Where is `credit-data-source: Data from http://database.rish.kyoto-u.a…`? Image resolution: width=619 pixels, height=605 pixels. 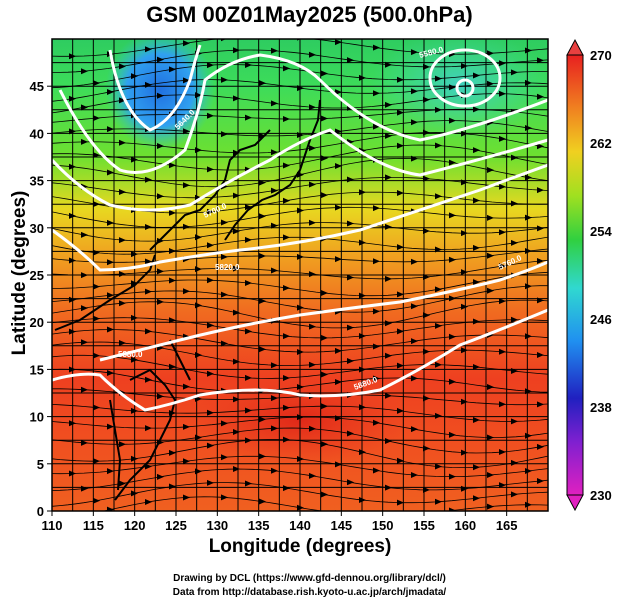 credit-data-source: Data from http://database.rish.kyoto-u.a… is located at coordinates (309, 592).